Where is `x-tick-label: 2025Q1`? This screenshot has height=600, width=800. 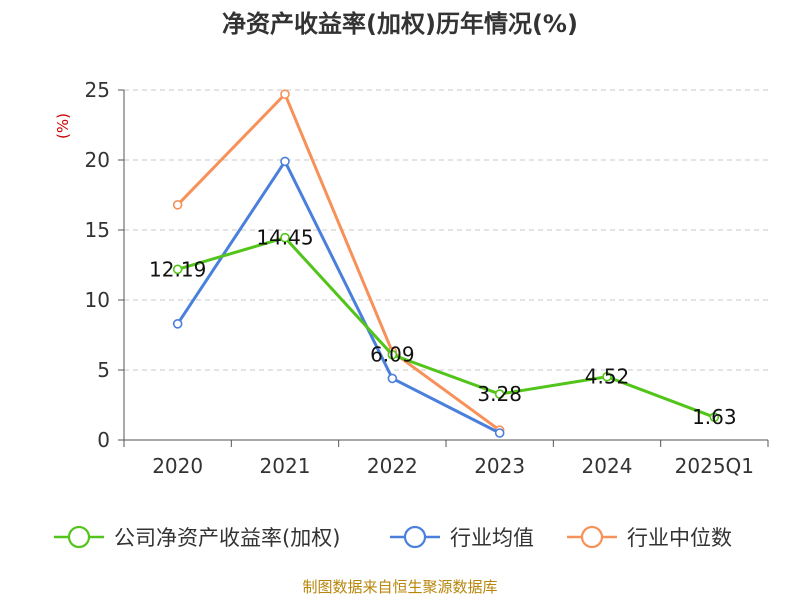 x-tick-label: 2025Q1 is located at coordinates (714, 466).